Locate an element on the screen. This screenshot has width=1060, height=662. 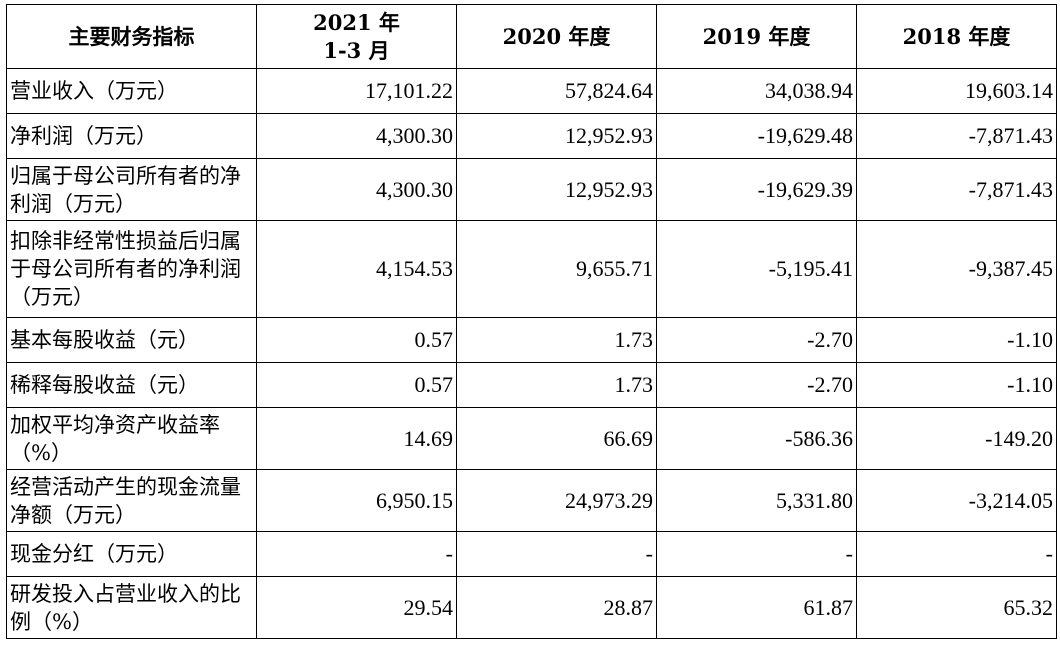
cell-value: 34,038.94 is located at coordinates (756, 91).